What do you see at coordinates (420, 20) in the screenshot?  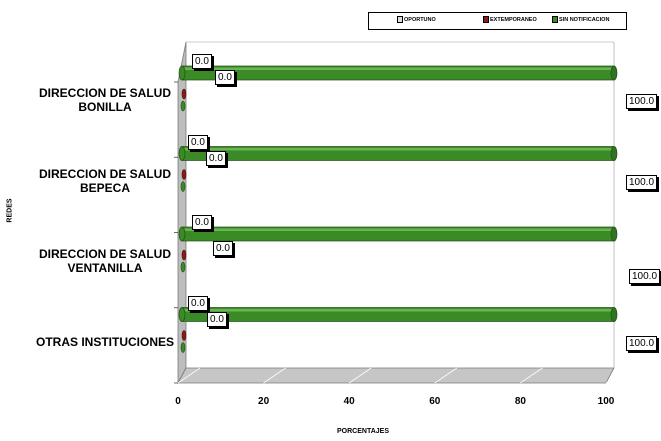 I see `legend-label-oportuno: OPORTUNO` at bounding box center [420, 20].